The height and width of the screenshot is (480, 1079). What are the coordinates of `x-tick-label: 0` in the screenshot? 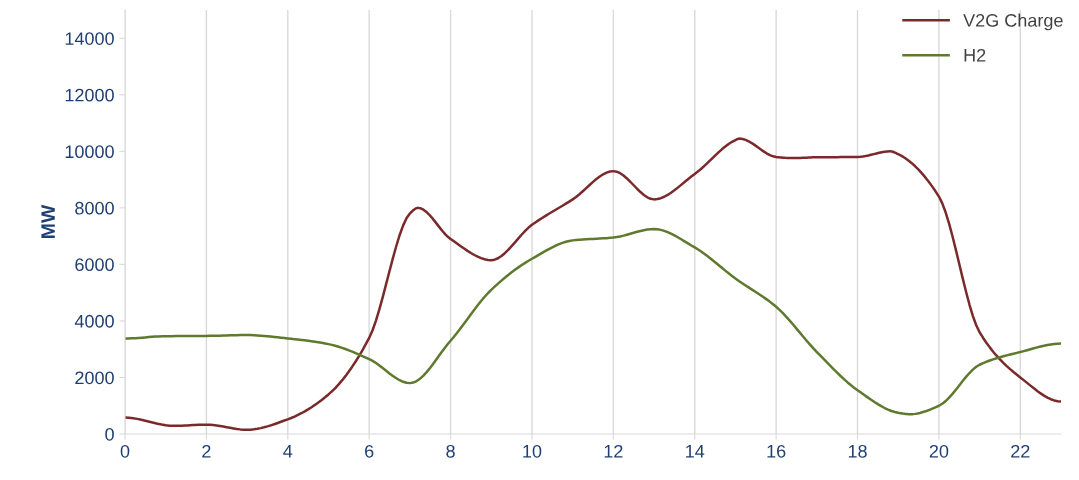 It's located at (125, 451).